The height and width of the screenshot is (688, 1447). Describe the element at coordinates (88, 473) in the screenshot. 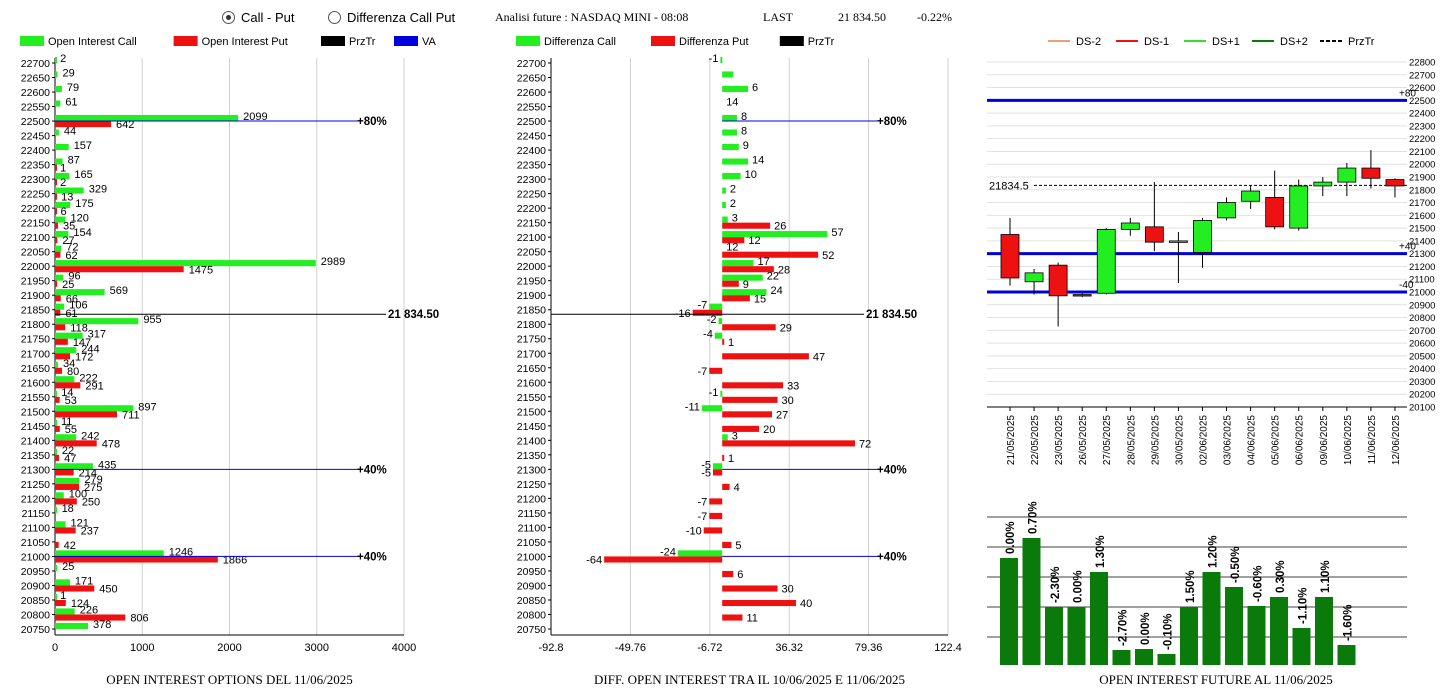

I see `value-label: 214` at that location.